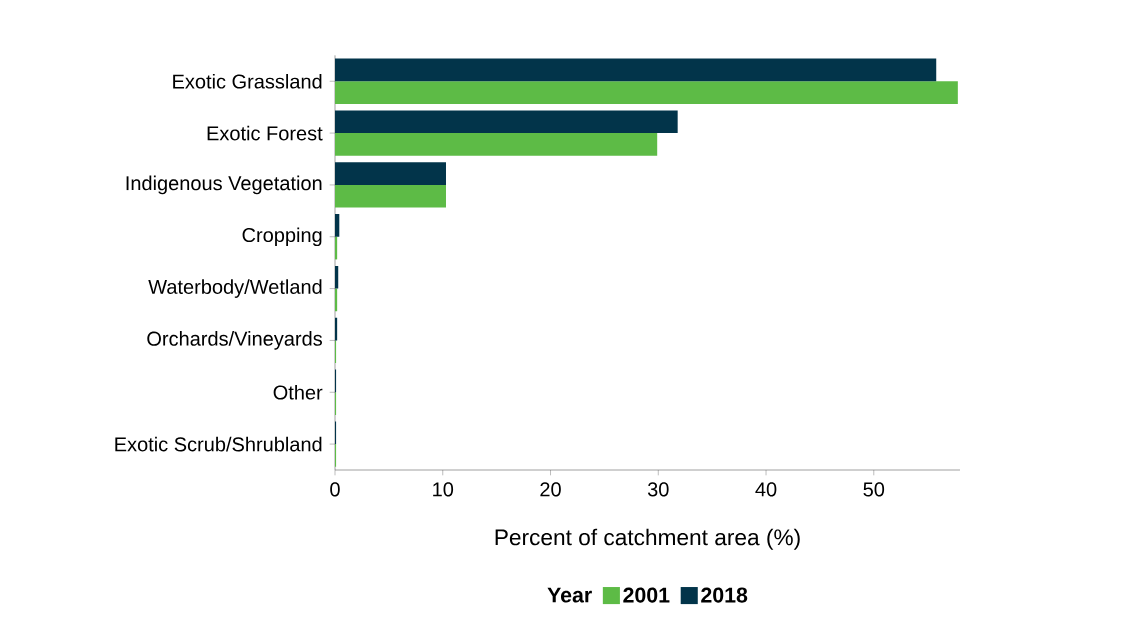 The height and width of the screenshot is (644, 1147). I want to click on y-tick-label: Exotic Forest, so click(265, 133).